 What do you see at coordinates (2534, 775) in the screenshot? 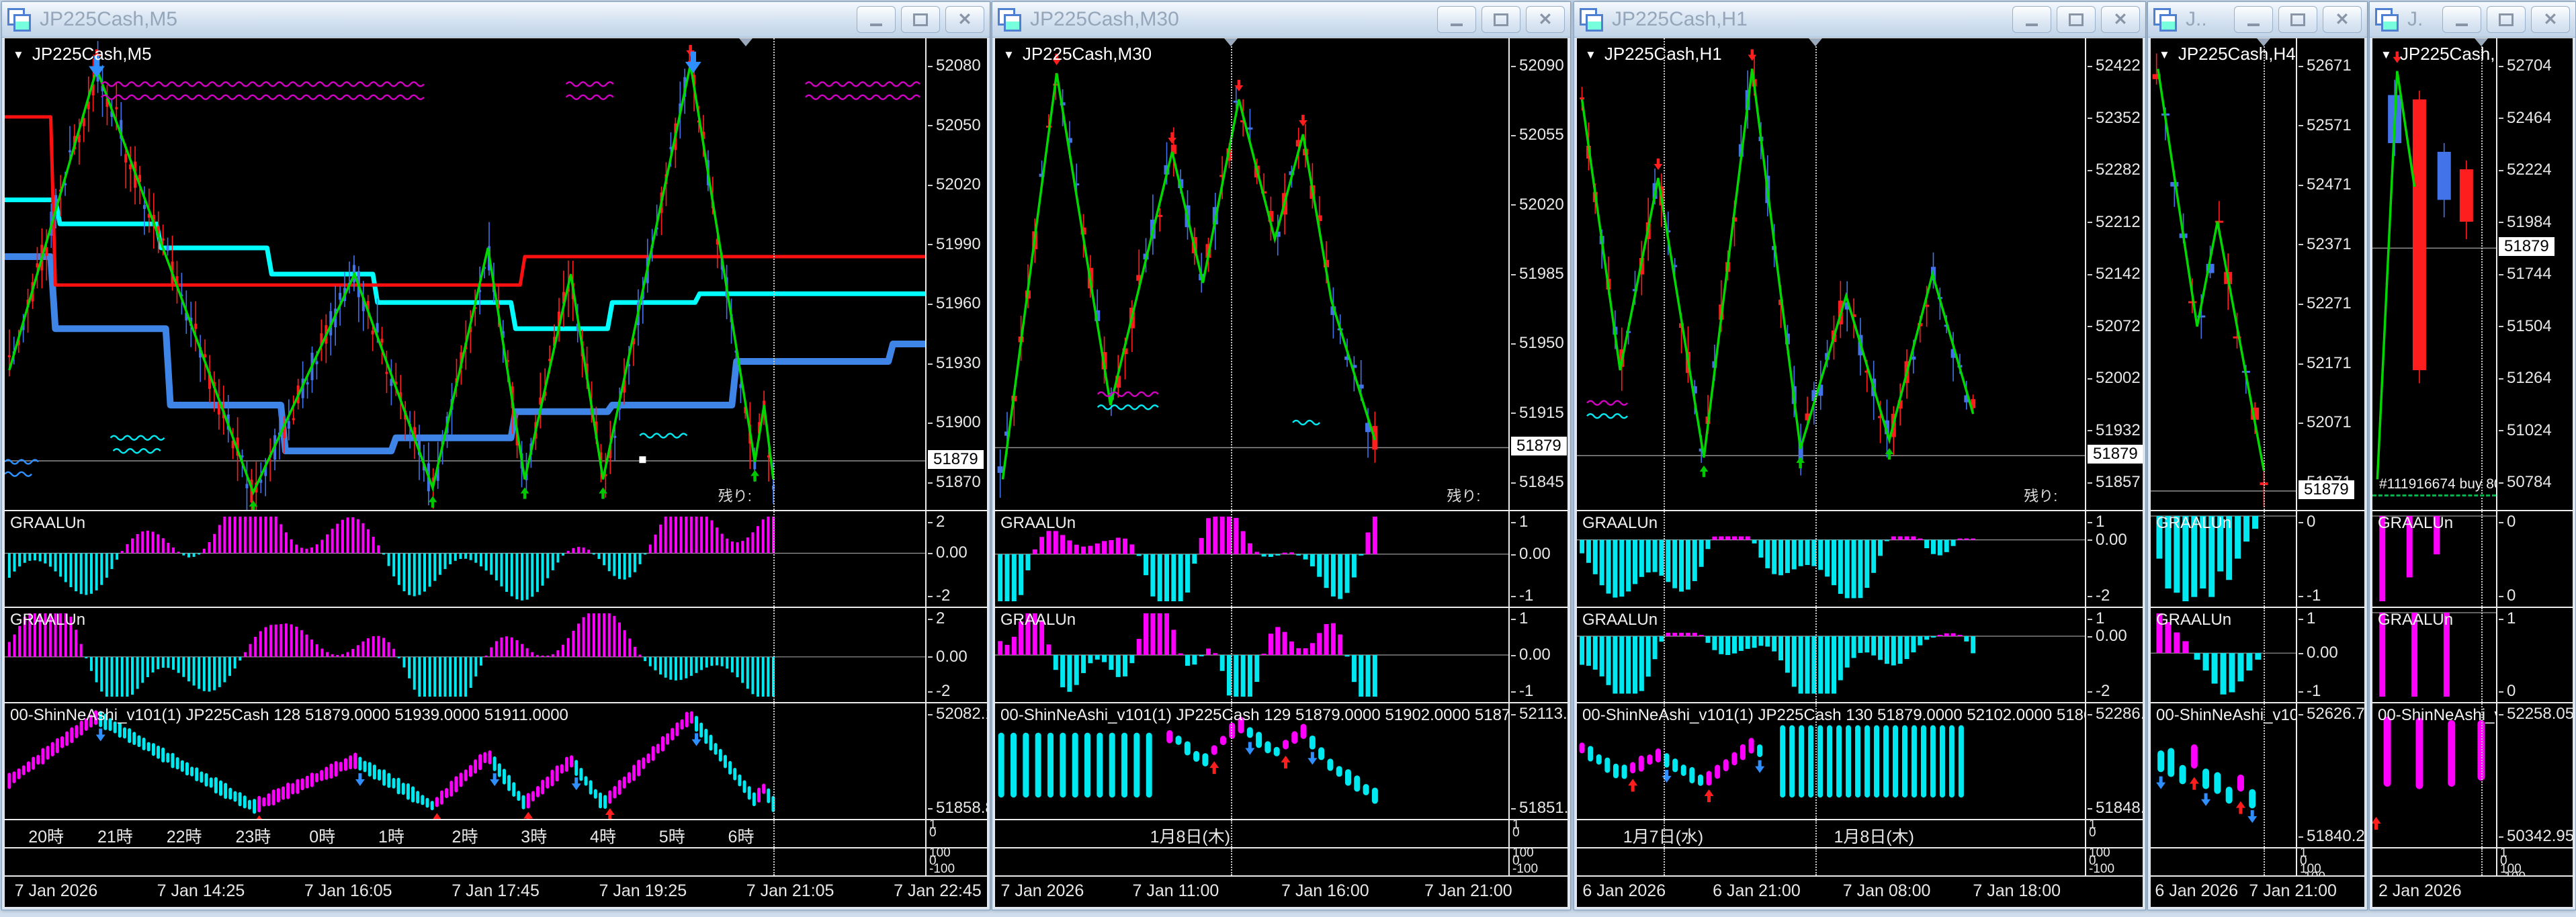
I see `shinneashi-scale: 52258.05 50342.95` at bounding box center [2534, 775].